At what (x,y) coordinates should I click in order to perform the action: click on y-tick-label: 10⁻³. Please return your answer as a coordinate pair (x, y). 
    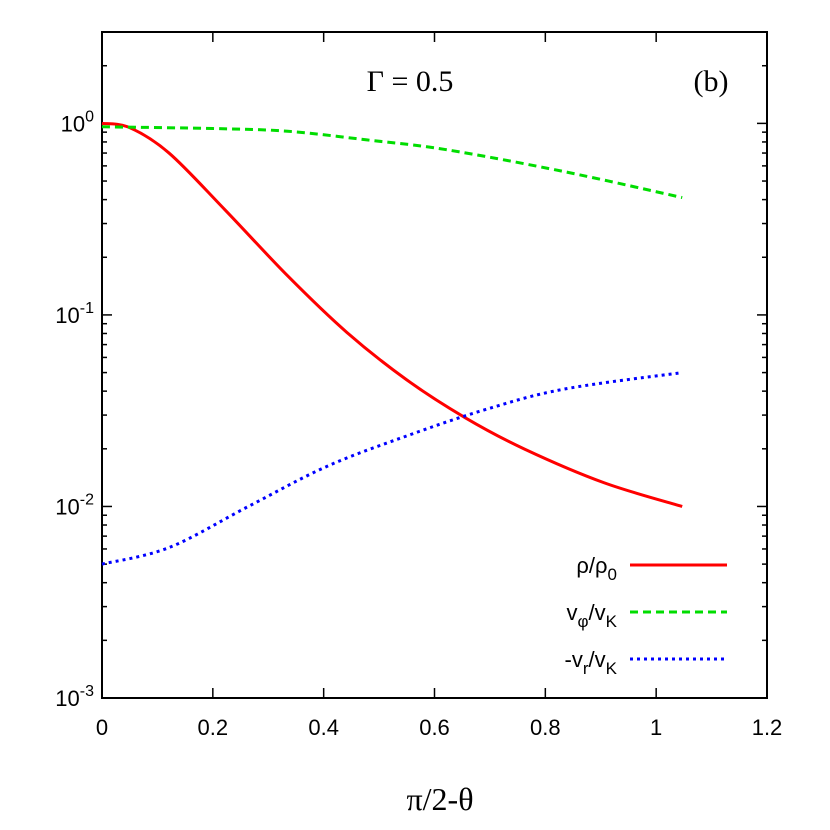
    Looking at the image, I should click on (74, 697).